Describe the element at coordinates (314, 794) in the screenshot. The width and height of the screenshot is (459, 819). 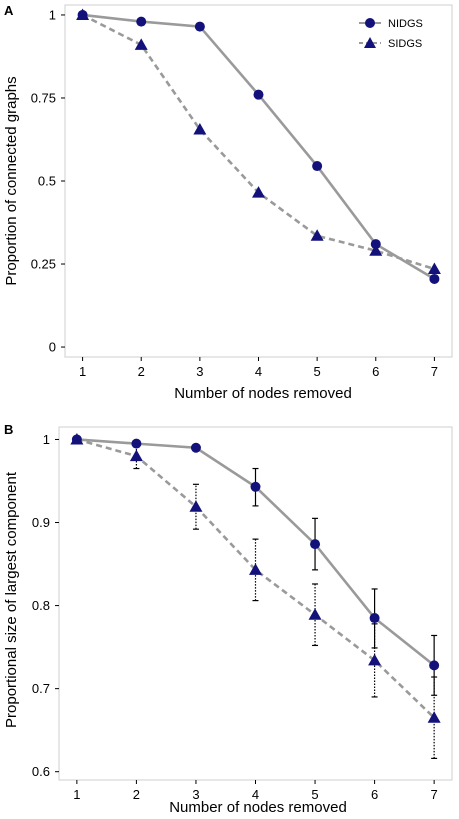
I see `panel-b-xtick-label: 5` at that location.